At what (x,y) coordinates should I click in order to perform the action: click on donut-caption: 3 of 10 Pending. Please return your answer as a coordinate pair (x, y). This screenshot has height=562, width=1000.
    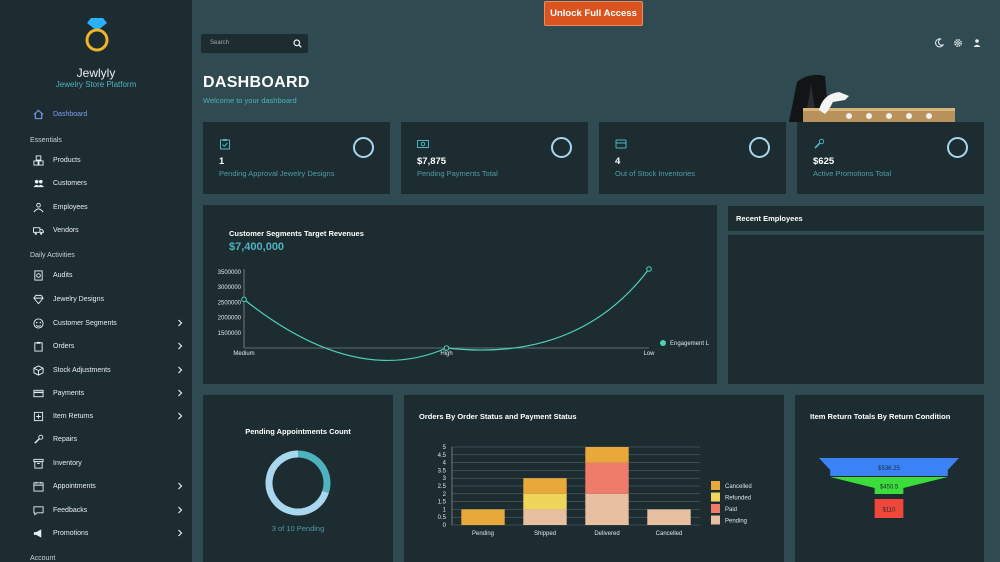
    Looking at the image, I should click on (298, 528).